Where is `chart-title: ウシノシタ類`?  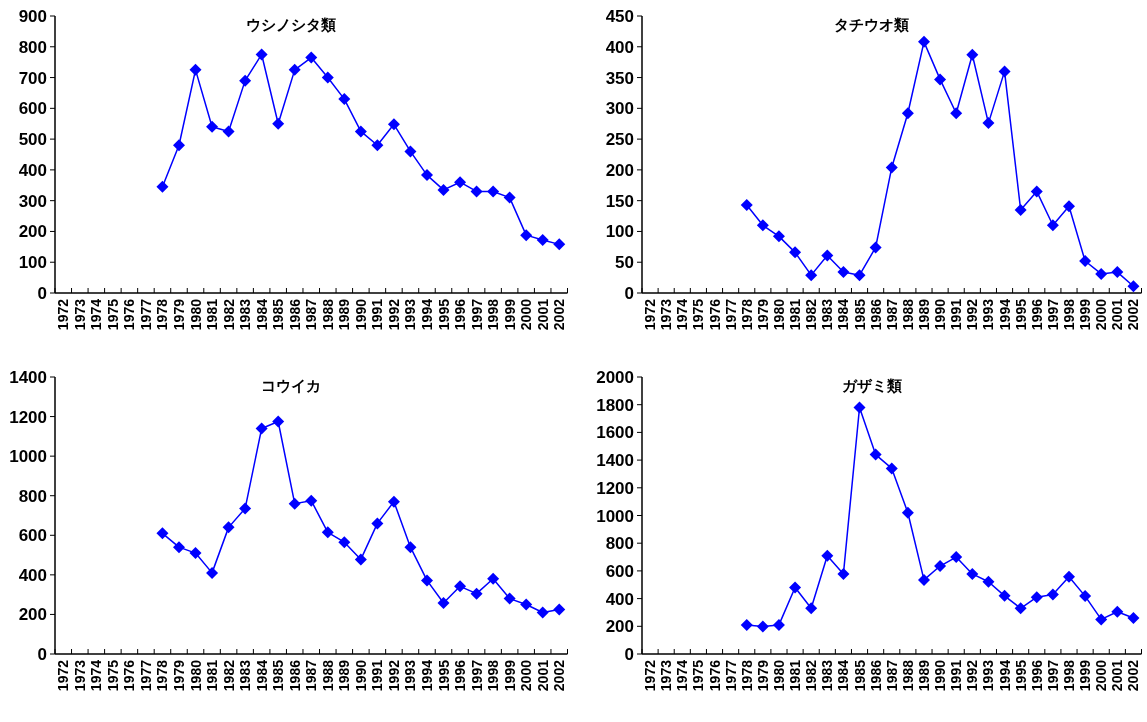 chart-title: ウシノシタ類 is located at coordinates (291, 24).